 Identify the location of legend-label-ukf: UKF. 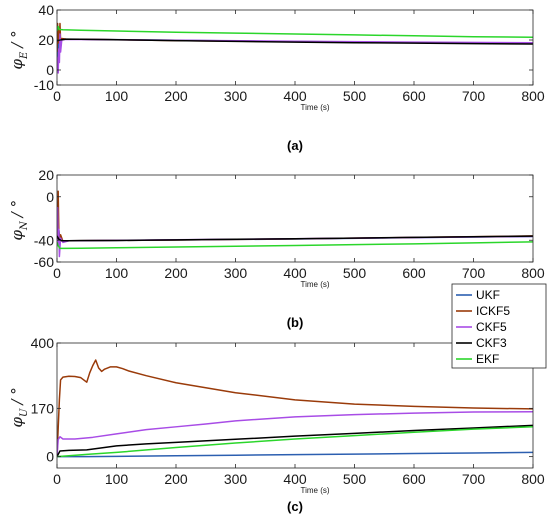
(488, 295).